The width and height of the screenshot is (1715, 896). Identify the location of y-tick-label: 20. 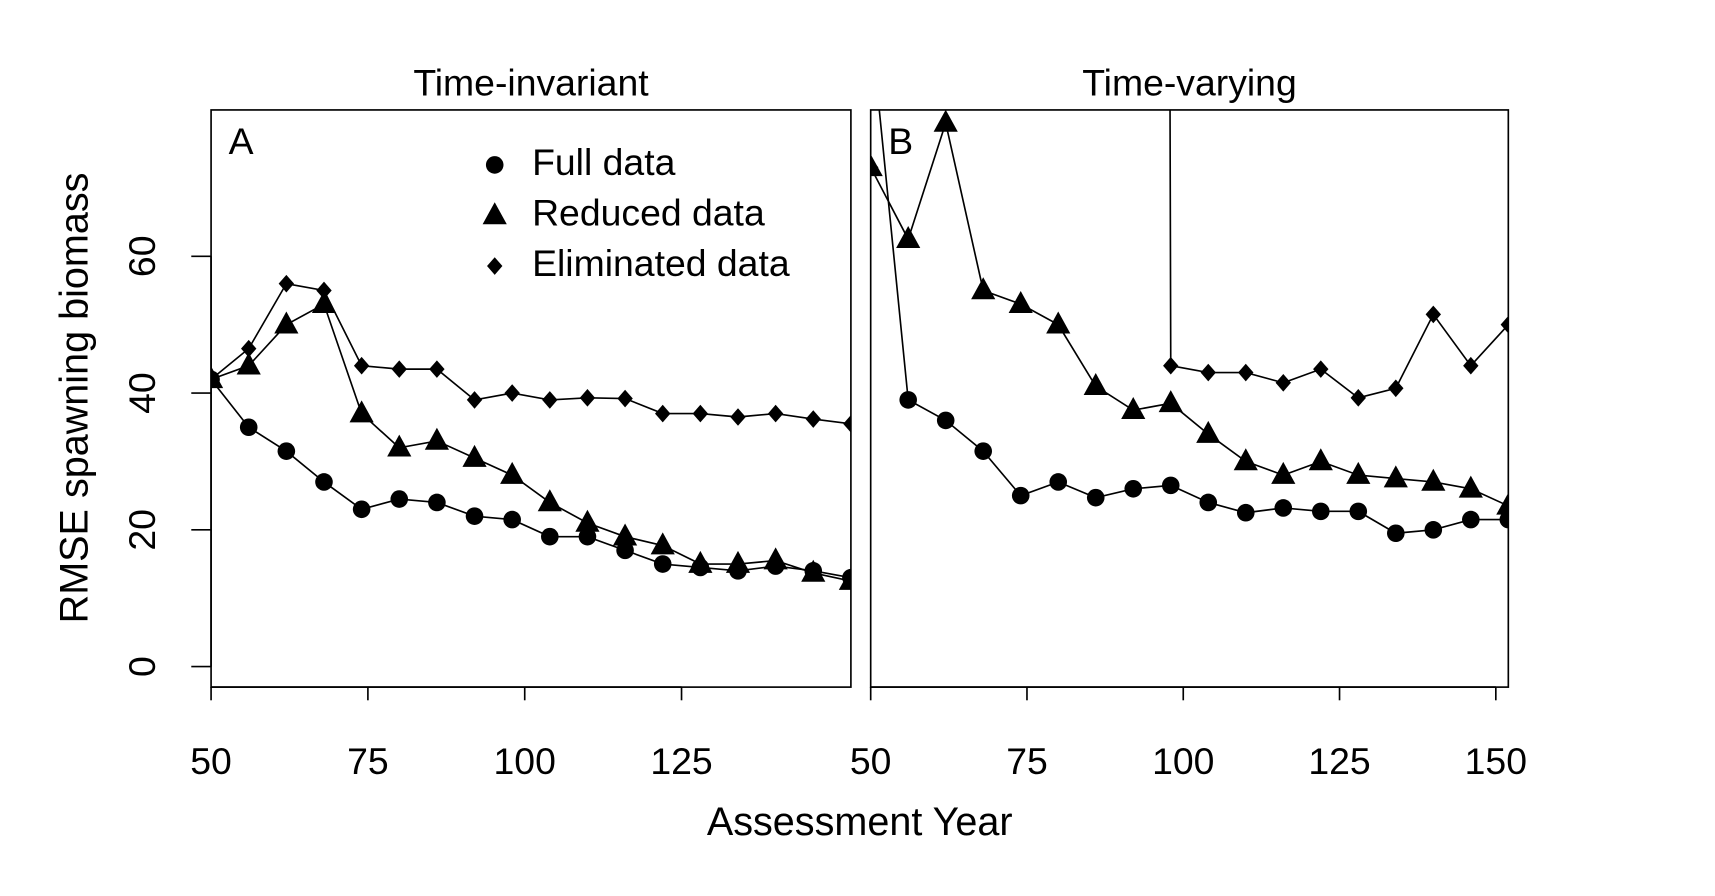
(142, 530).